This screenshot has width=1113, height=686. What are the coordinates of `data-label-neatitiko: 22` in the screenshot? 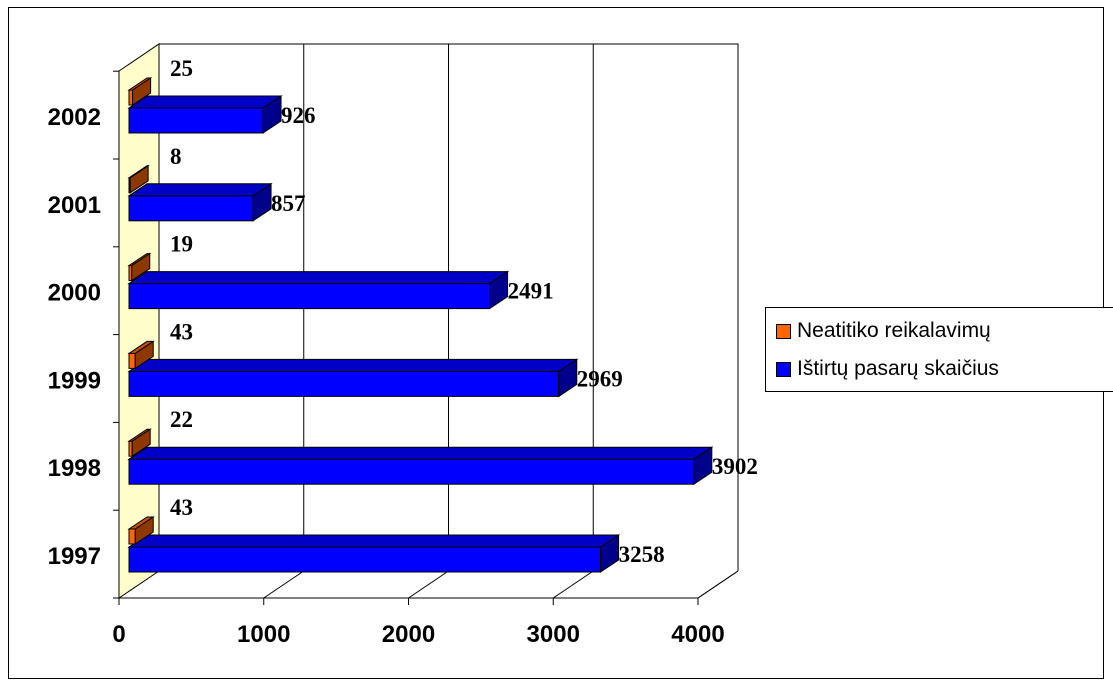 It's located at (181, 419).